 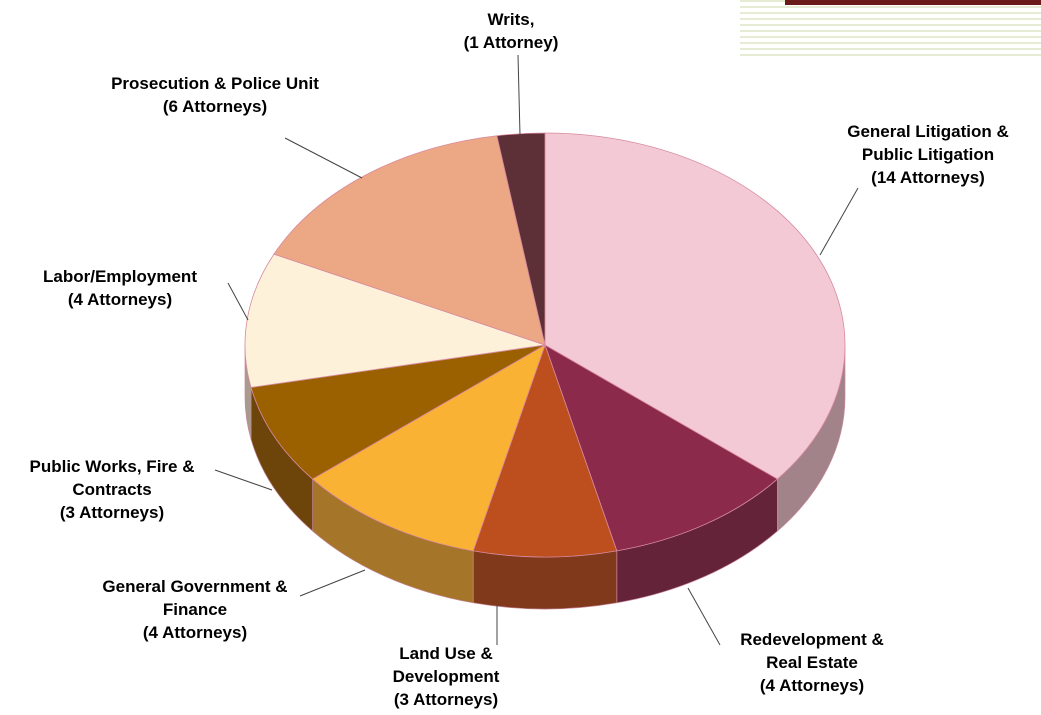 I want to click on category-label: General Government & Finance, so click(x=195, y=598).